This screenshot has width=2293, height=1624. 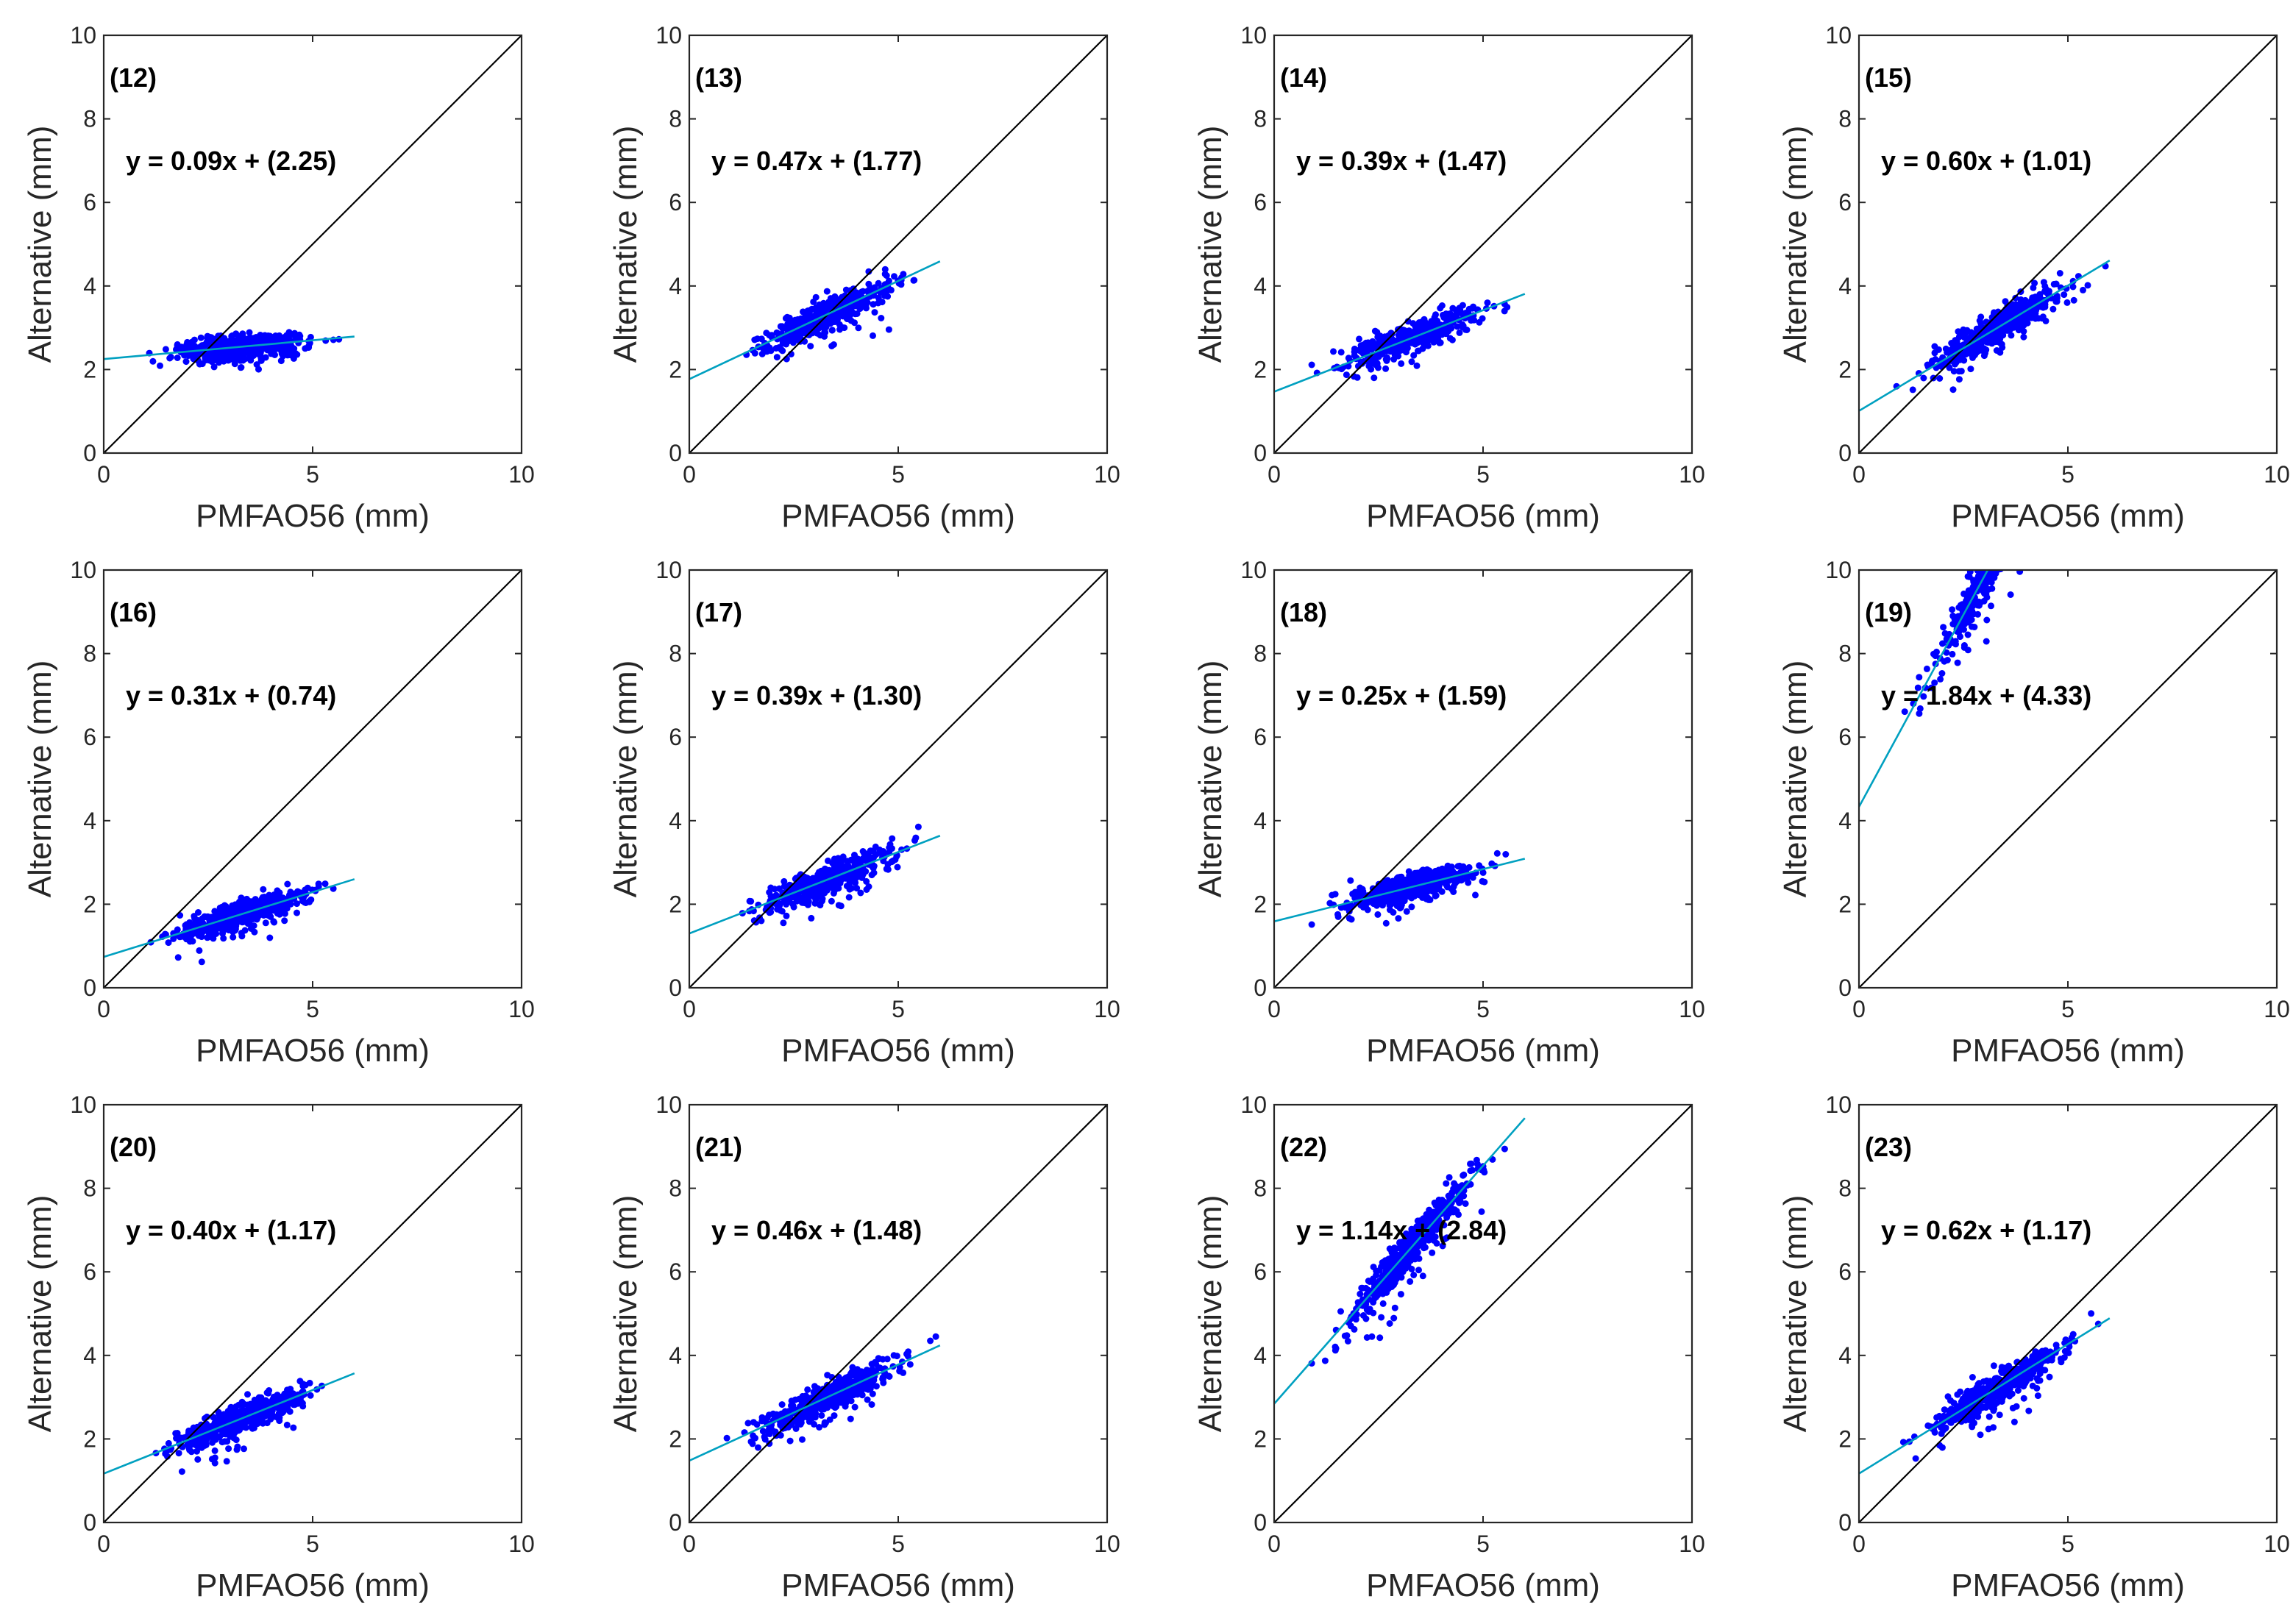 What do you see at coordinates (898, 244) in the screenshot?
I see `identity-line` at bounding box center [898, 244].